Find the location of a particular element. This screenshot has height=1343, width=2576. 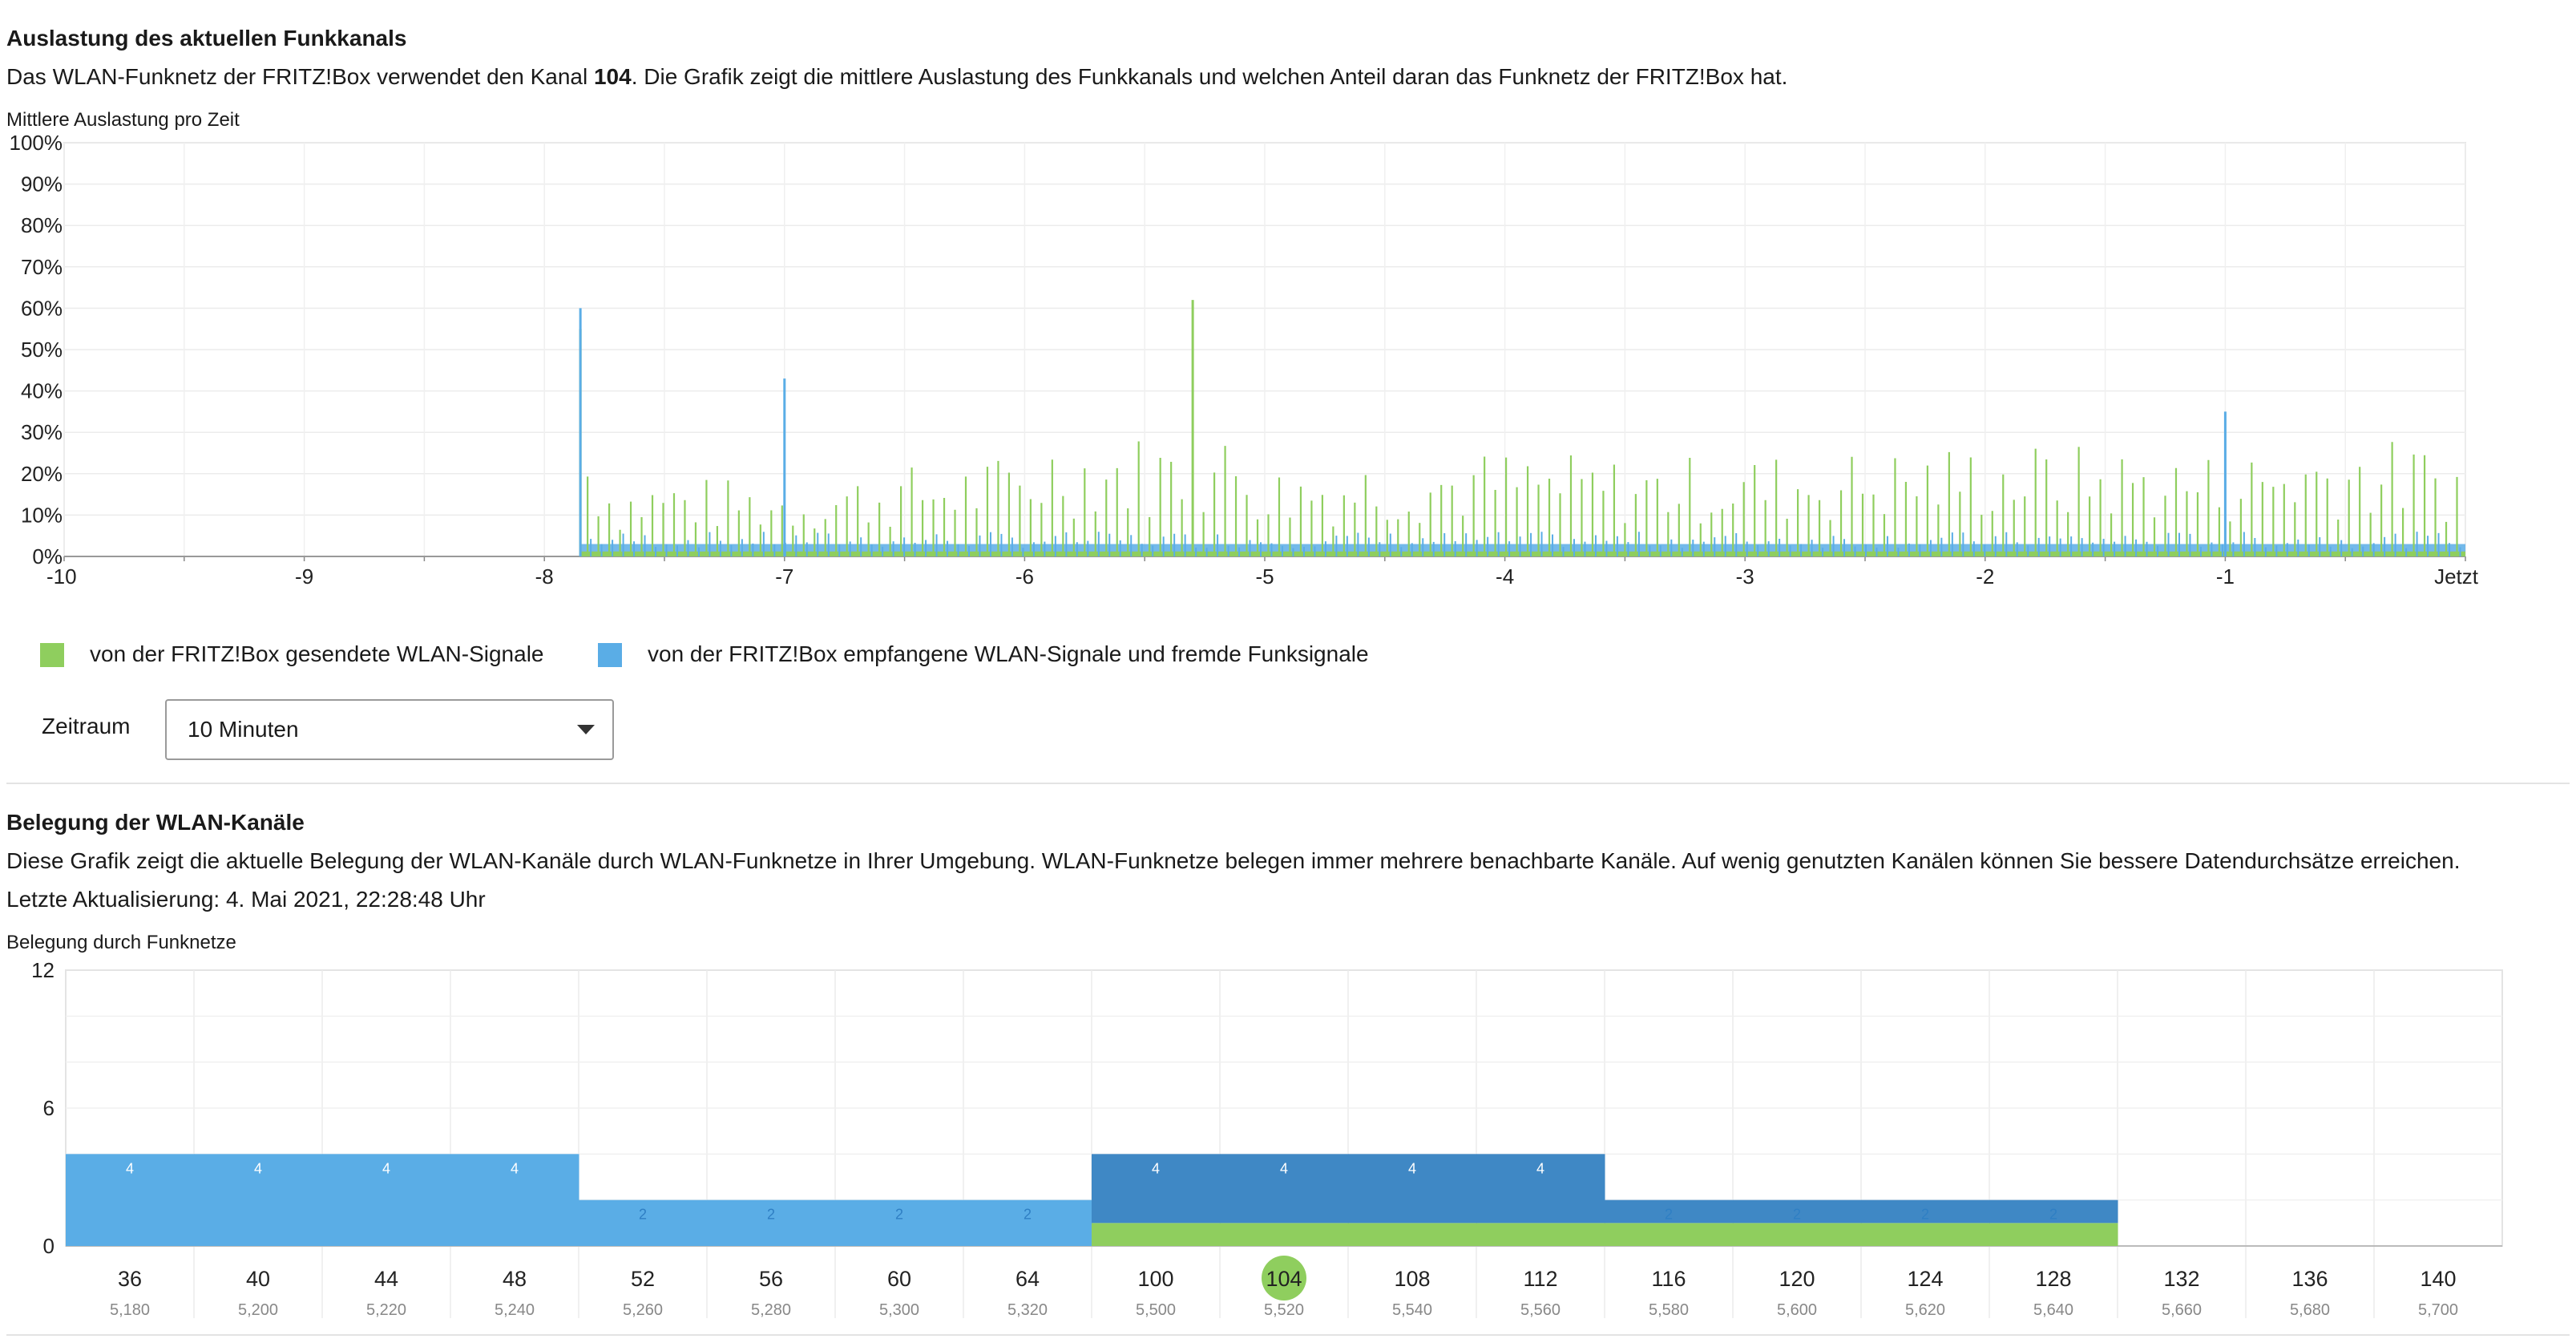

legend-swatch-sent is located at coordinates (52, 655).